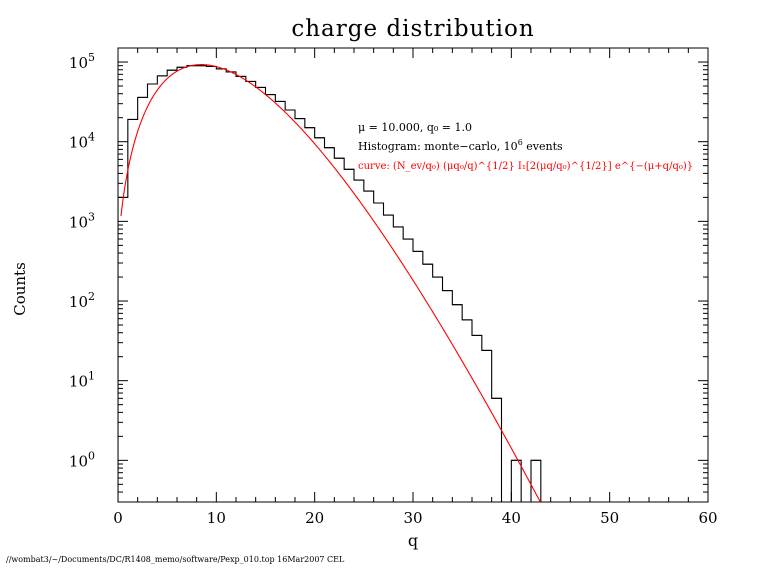 The width and height of the screenshot is (774, 577). What do you see at coordinates (216, 518) in the screenshot?
I see `x-tick-label: 10` at bounding box center [216, 518].